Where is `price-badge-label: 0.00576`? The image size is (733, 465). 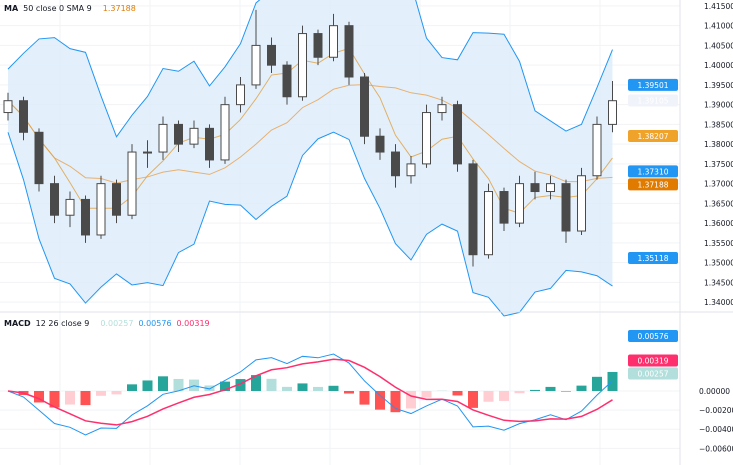 price-badge-label: 0.00576 is located at coordinates (652, 336).